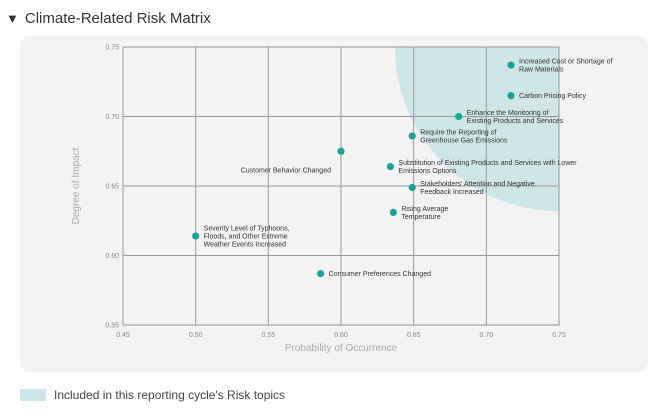 The width and height of the screenshot is (666, 420). I want to click on x-tick-label: 0.55, so click(269, 335).